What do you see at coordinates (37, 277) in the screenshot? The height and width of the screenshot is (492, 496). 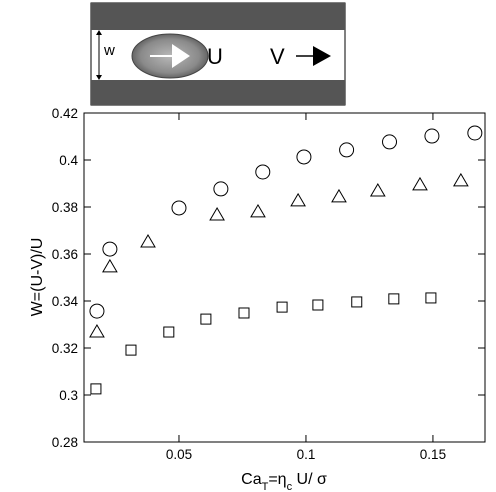 I see `y-axis-label: W=(U-V)/U` at bounding box center [37, 277].